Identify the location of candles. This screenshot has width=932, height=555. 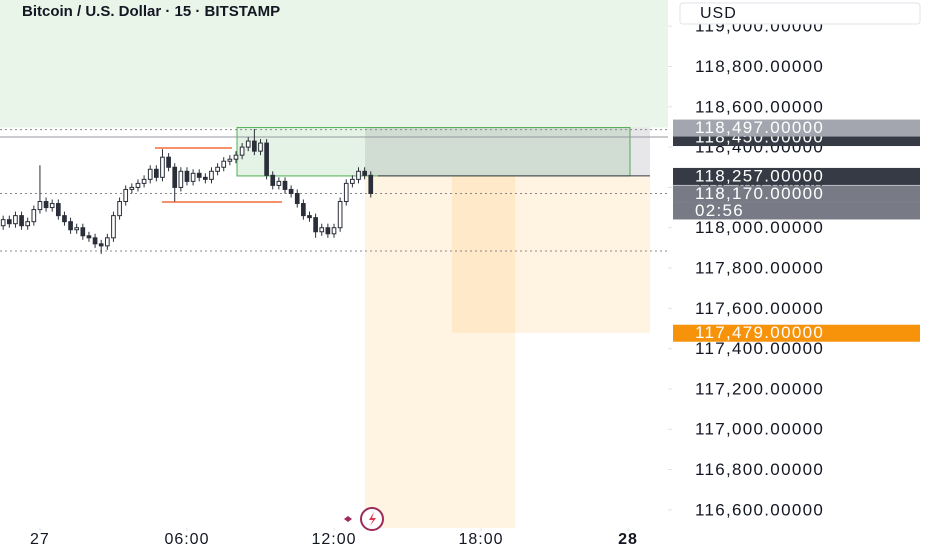
(187, 191).